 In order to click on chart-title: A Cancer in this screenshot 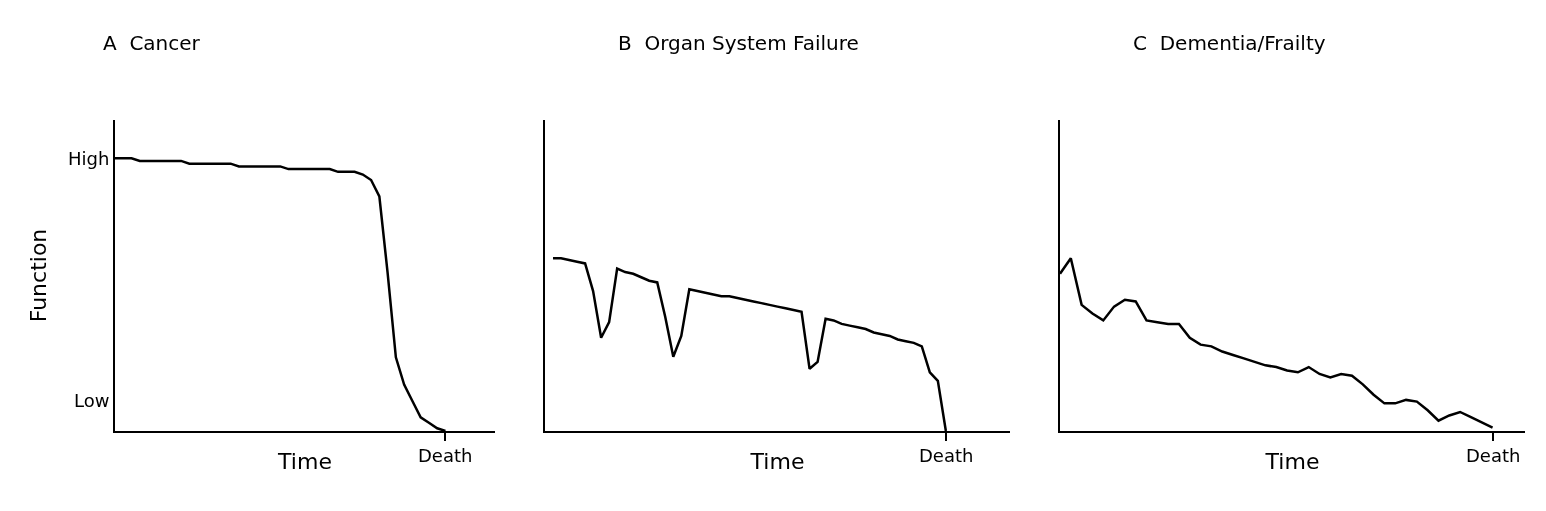, I will do `click(152, 42)`.